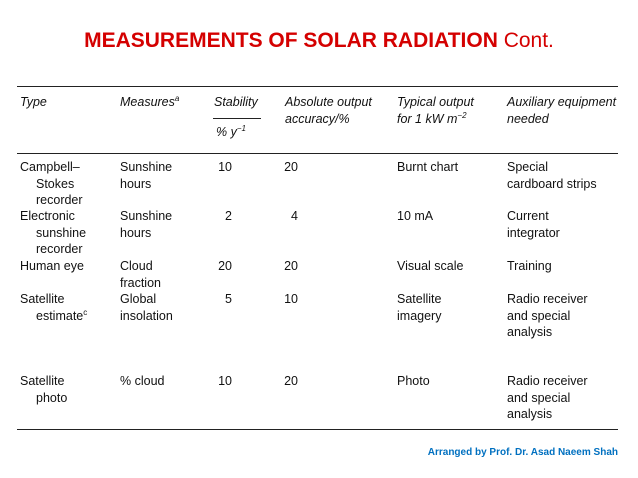 Image resolution: width=638 pixels, height=478 pixels. Describe the element at coordinates (51, 183) in the screenshot. I see `row-1-type: Campbell– Stokes recorder` at that location.